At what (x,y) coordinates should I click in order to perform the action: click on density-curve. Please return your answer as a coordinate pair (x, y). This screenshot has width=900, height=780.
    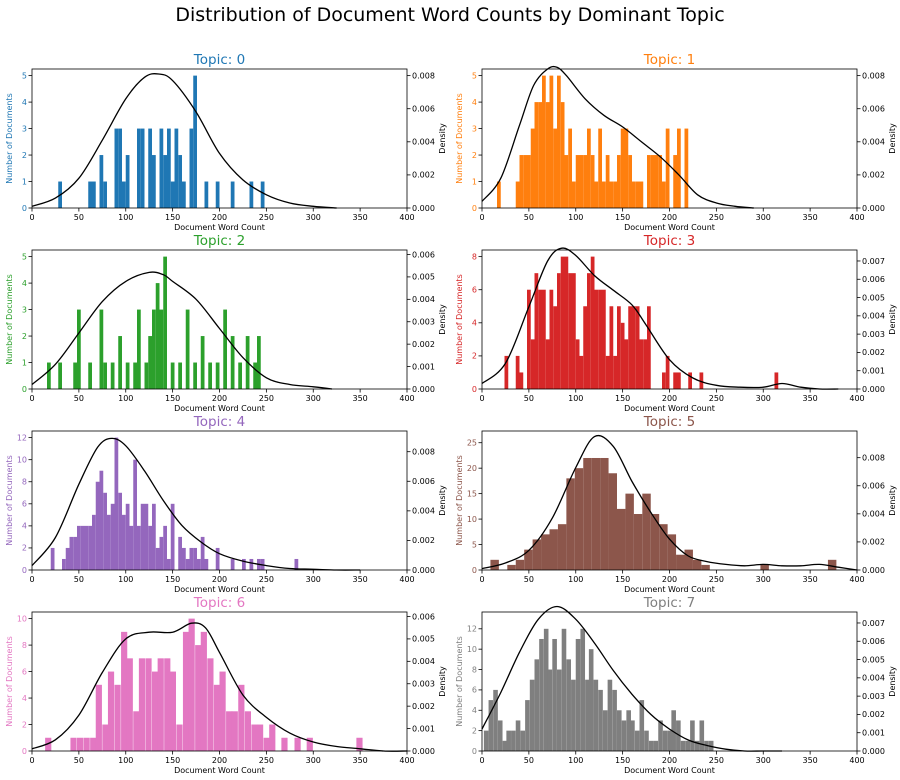
    Looking at the image, I should click on (617, 137).